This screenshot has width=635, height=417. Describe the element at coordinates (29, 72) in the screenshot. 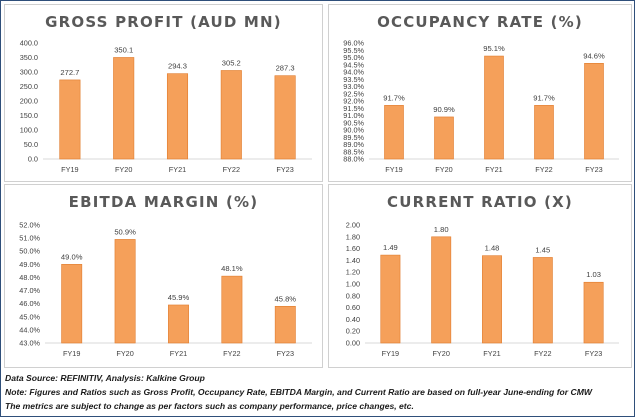

I see `y-tick-label: 300.0` at that location.